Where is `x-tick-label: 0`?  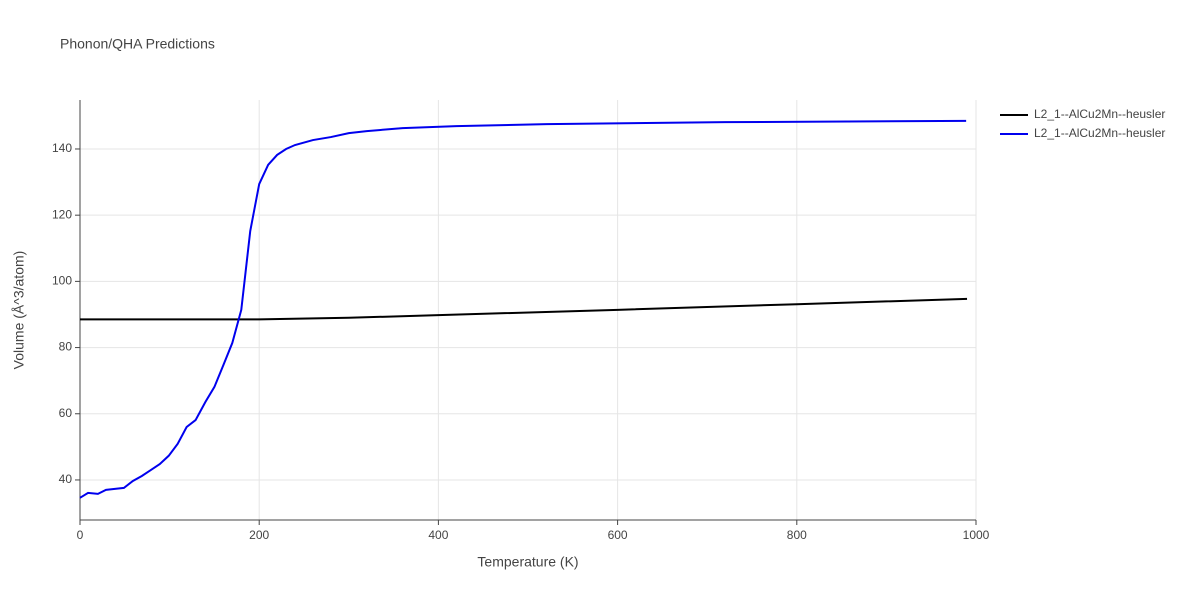 x-tick-label: 0 is located at coordinates (80, 535).